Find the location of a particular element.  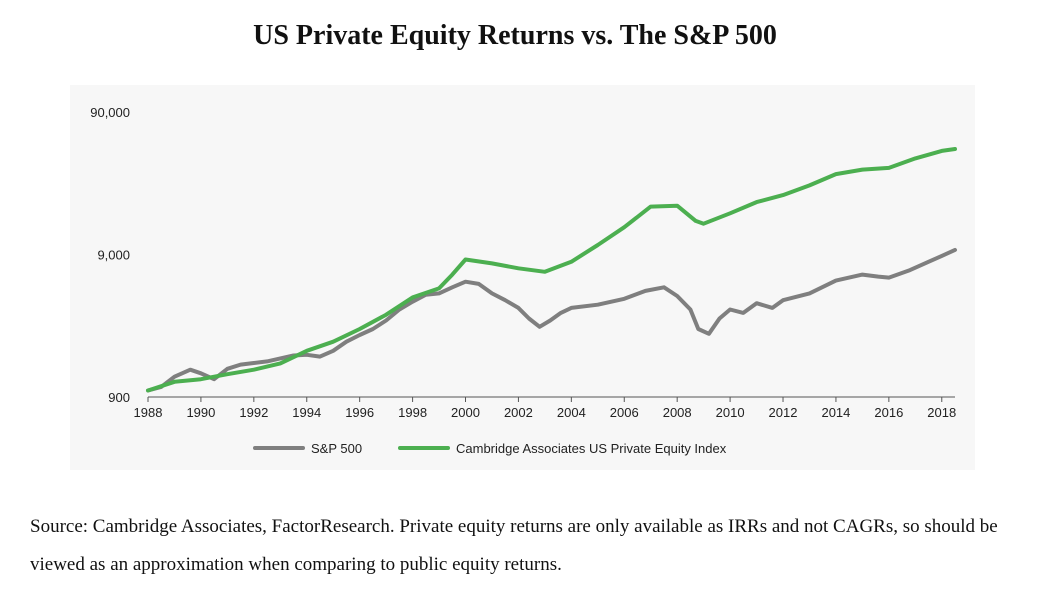

x-tick-label-2016: 2016 is located at coordinates (888, 412).